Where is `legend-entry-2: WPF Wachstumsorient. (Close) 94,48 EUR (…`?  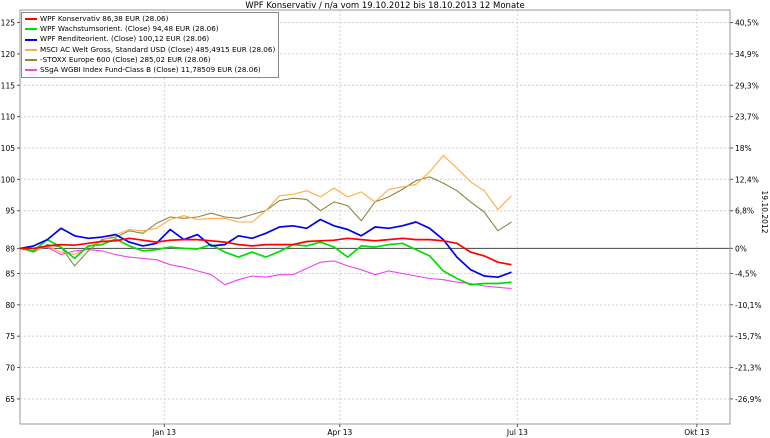
legend-entry-2: WPF Wachstumsorient. (Close) 94,48 EUR (… is located at coordinates (150, 29).